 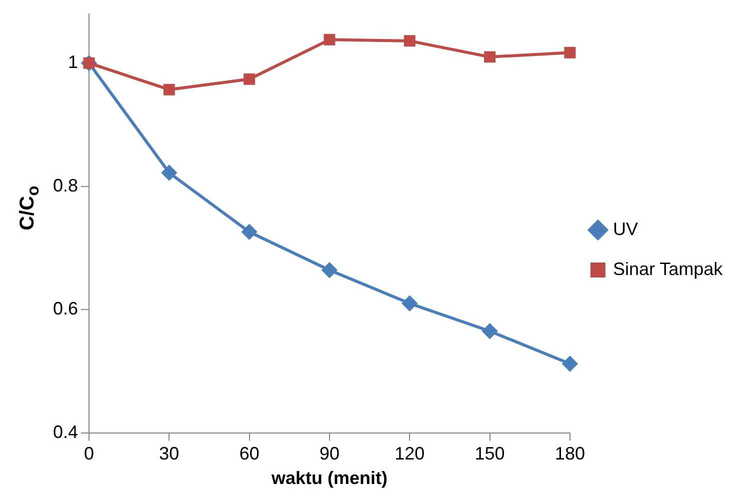 I want to click on y-tick-label: 0.4, so click(x=65, y=432).